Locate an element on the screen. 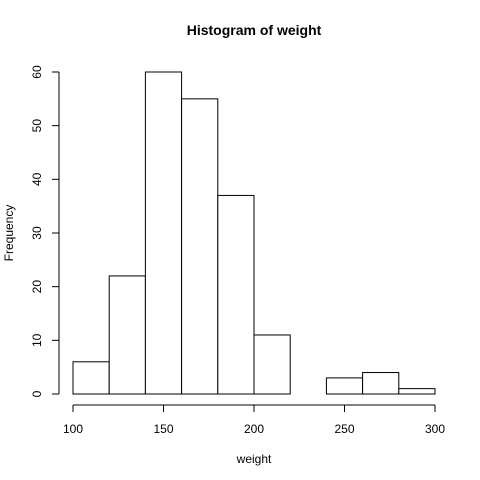  x-tick-label: 100 is located at coordinates (73, 429).